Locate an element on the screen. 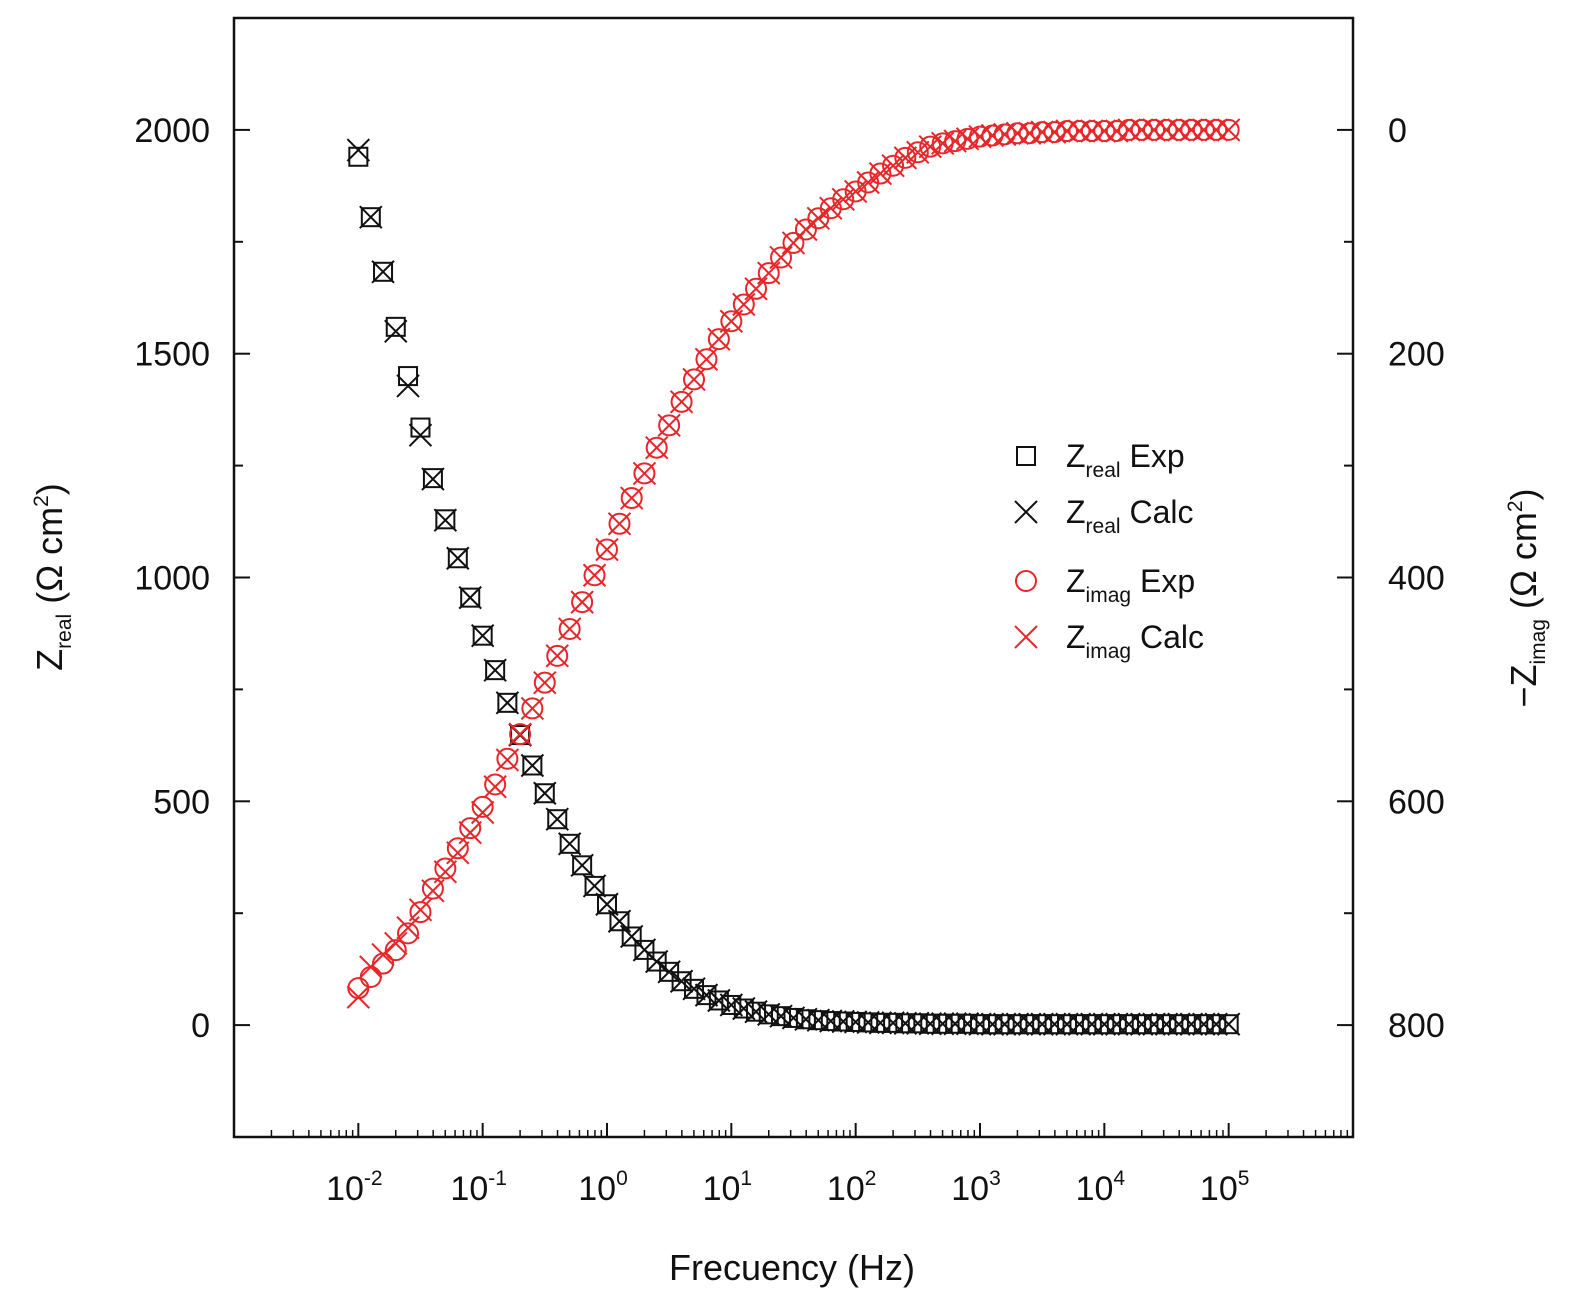 Image resolution: width=1574 pixels, height=1305 pixels. y-left-title-main: Z is located at coordinates (49, 660).